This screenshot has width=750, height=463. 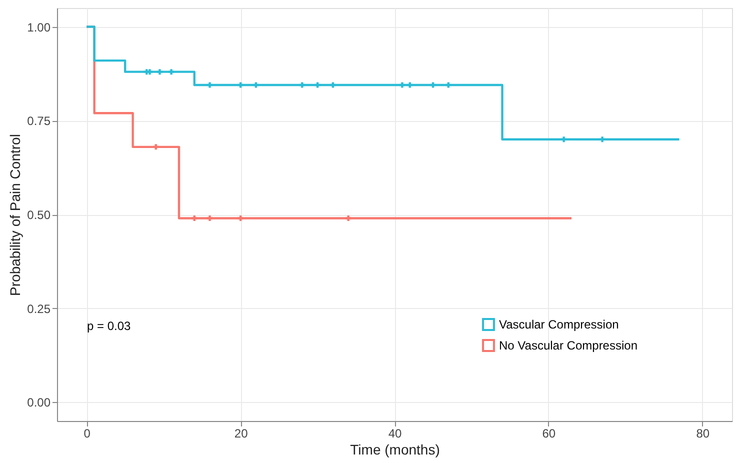 I want to click on x-tick-label: 60, so click(x=549, y=433).